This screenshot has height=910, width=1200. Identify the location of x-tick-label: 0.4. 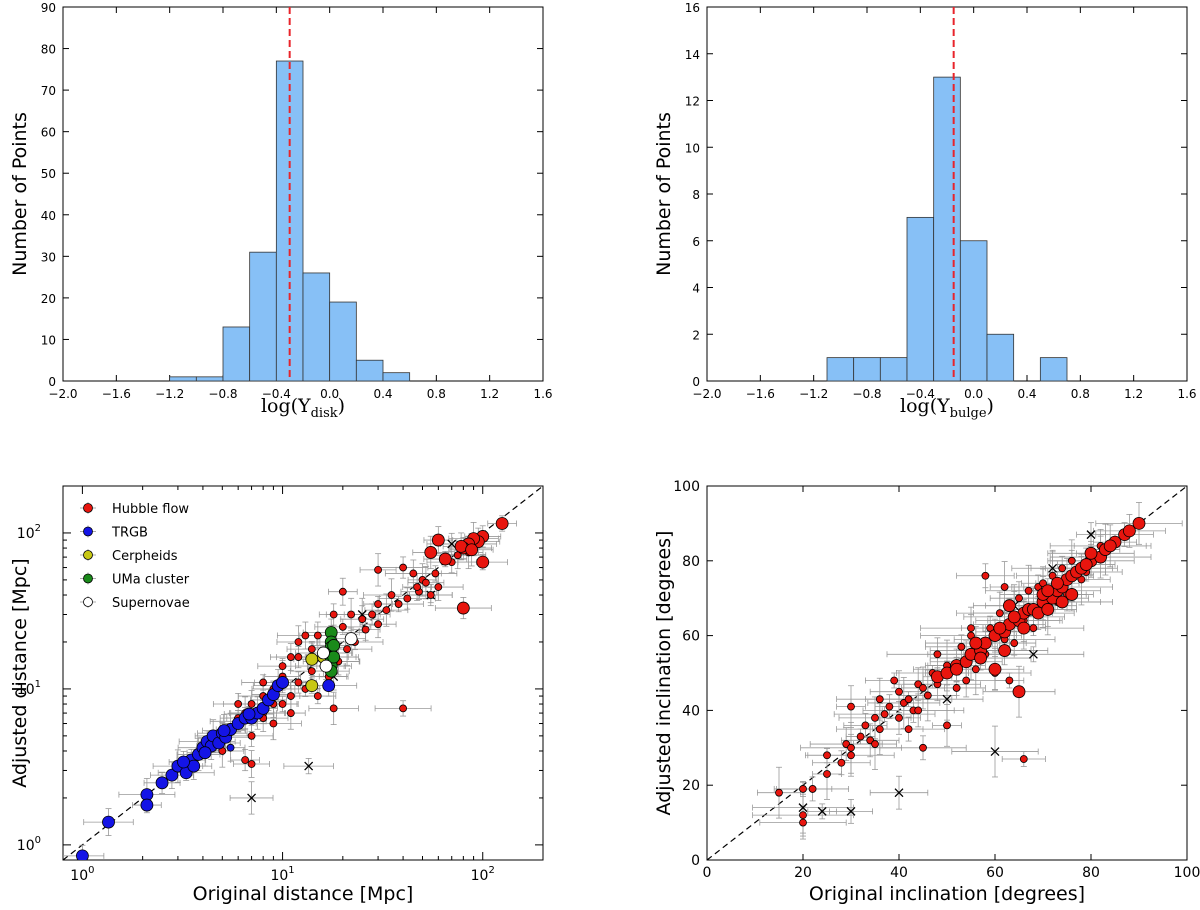
(382, 394).